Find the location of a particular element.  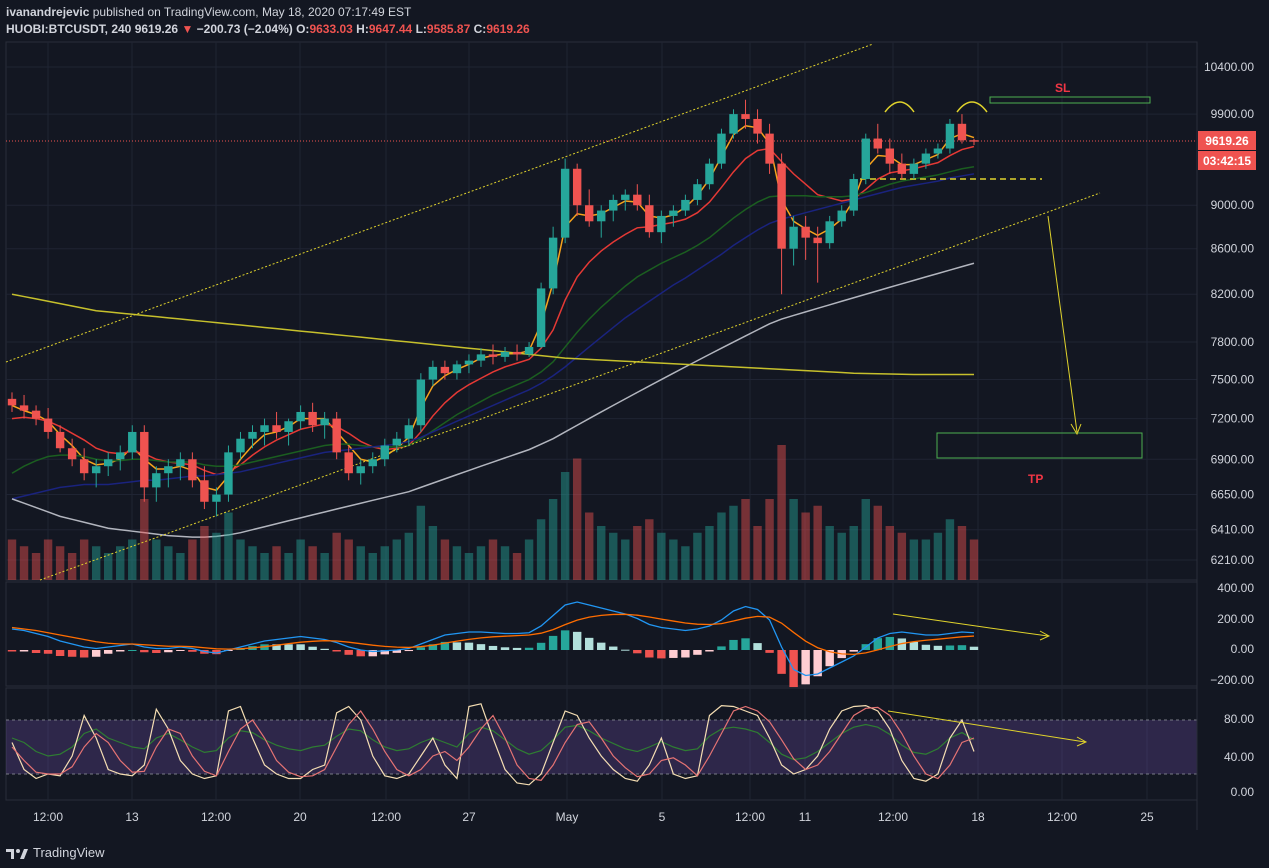

symbol-label: HUOBI:BTCUSDT, 240 is located at coordinates (69, 29).